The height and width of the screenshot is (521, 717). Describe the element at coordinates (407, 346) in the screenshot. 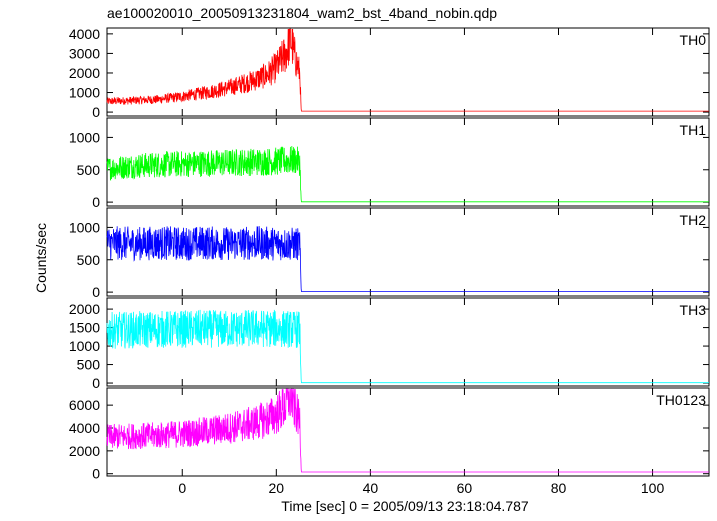

I see `series-line-th3` at that location.